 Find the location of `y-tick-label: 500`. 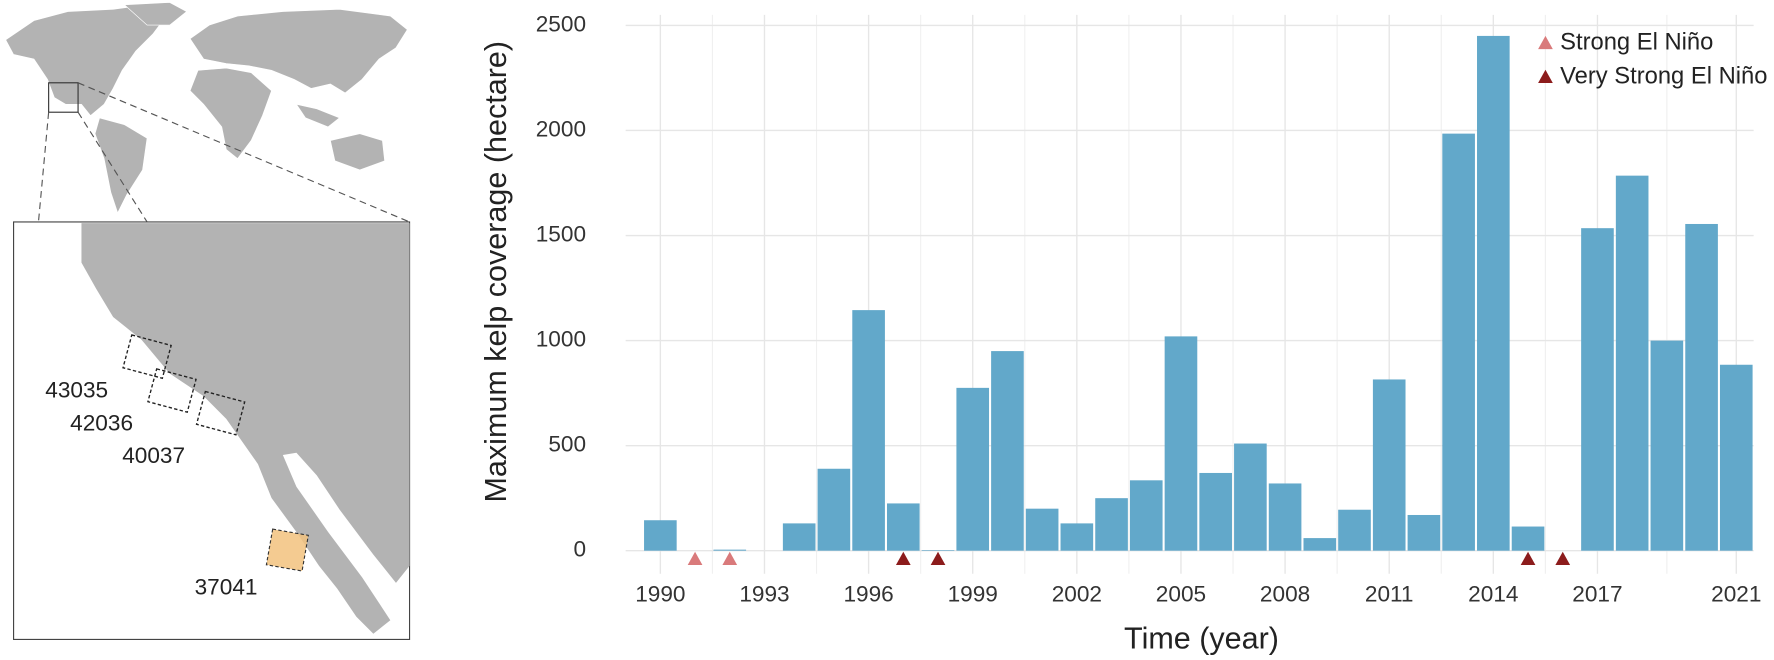

y-tick-label: 500 is located at coordinates (567, 444).